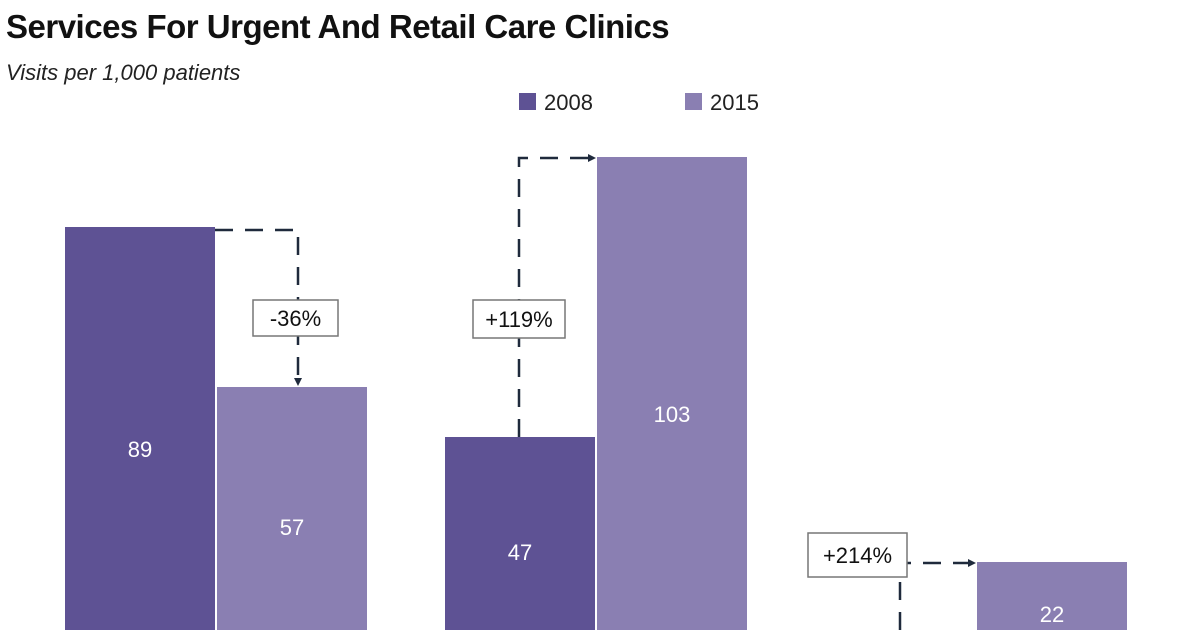 This screenshot has width=1200, height=630. What do you see at coordinates (693, 101) in the screenshot?
I see `legend-swatch-2015` at bounding box center [693, 101].